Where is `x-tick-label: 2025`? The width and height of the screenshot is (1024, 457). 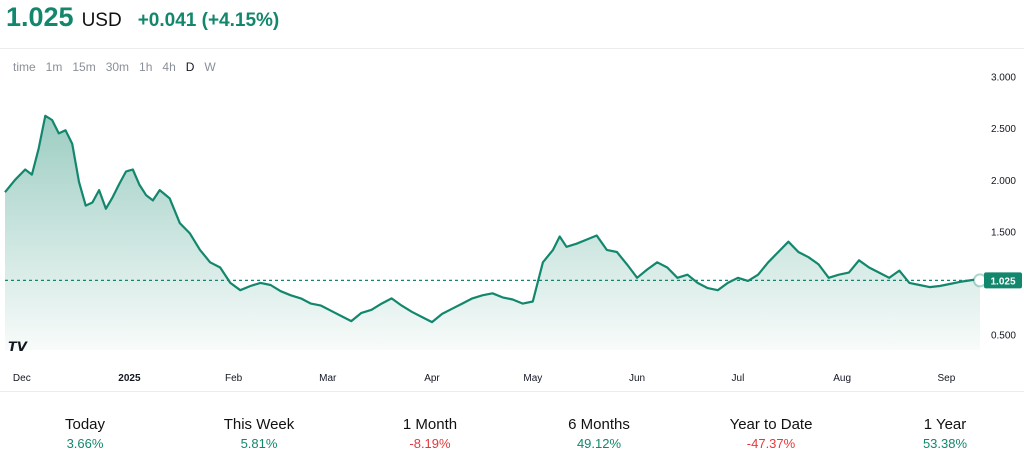
x-tick-label: 2025 is located at coordinates (129, 378).